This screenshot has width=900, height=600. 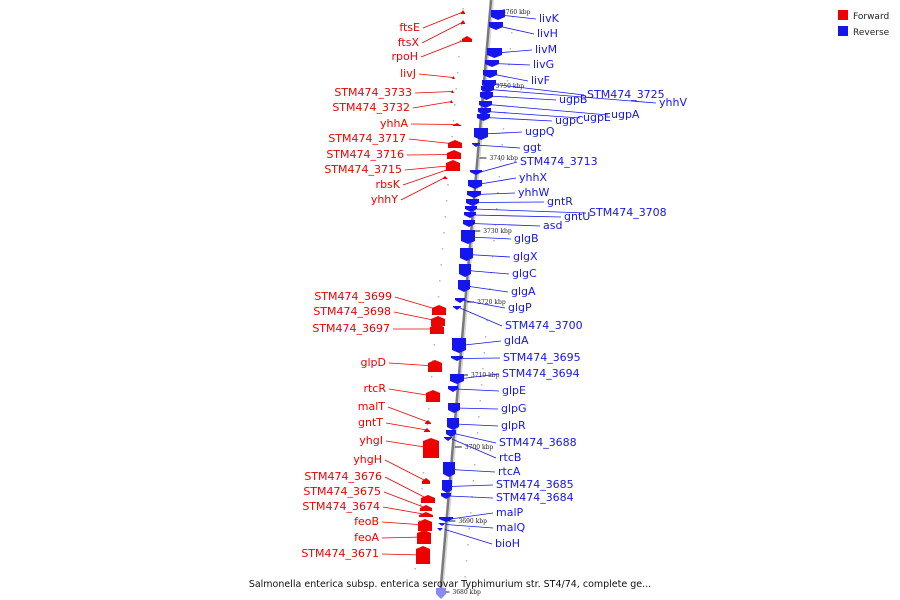 What do you see at coordinates (479, 447) in the screenshot?
I see `scale-tick-label: 3700 kbp` at bounding box center [479, 447].